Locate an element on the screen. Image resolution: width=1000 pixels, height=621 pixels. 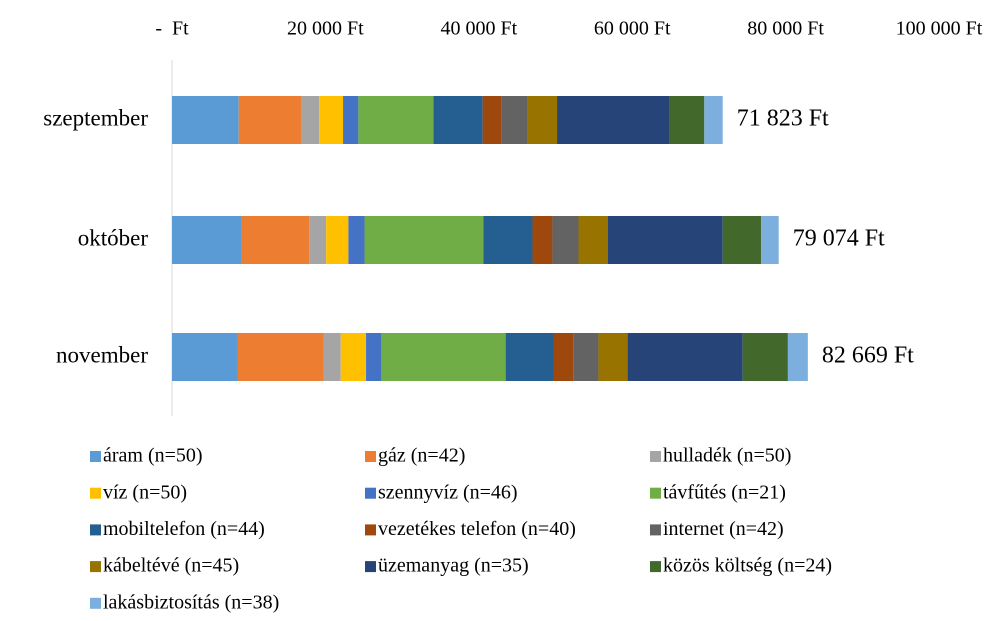
legend-label: közös költség (n=24) is located at coordinates (747, 566).